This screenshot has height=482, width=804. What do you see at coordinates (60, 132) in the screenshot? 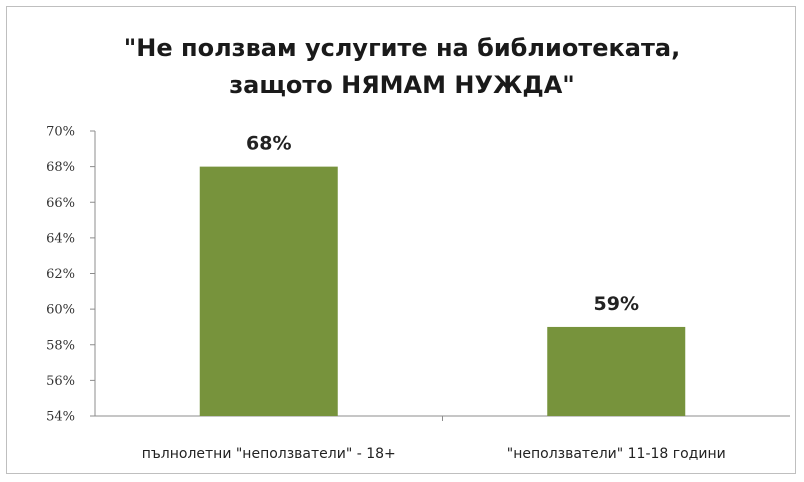
I see `y-tick-label: 70%` at bounding box center [60, 132].